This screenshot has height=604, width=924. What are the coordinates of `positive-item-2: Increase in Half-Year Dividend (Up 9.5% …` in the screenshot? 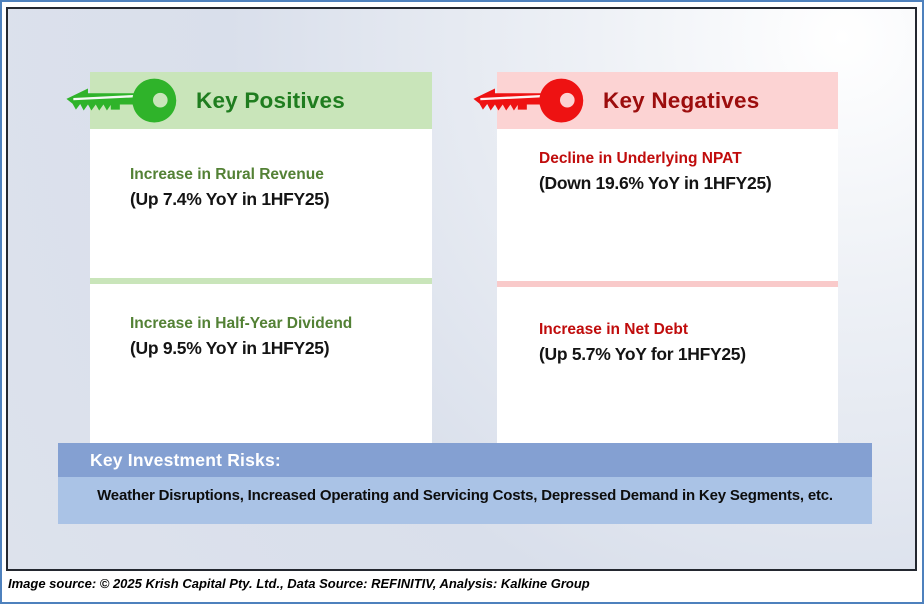 It's located at (261, 363).